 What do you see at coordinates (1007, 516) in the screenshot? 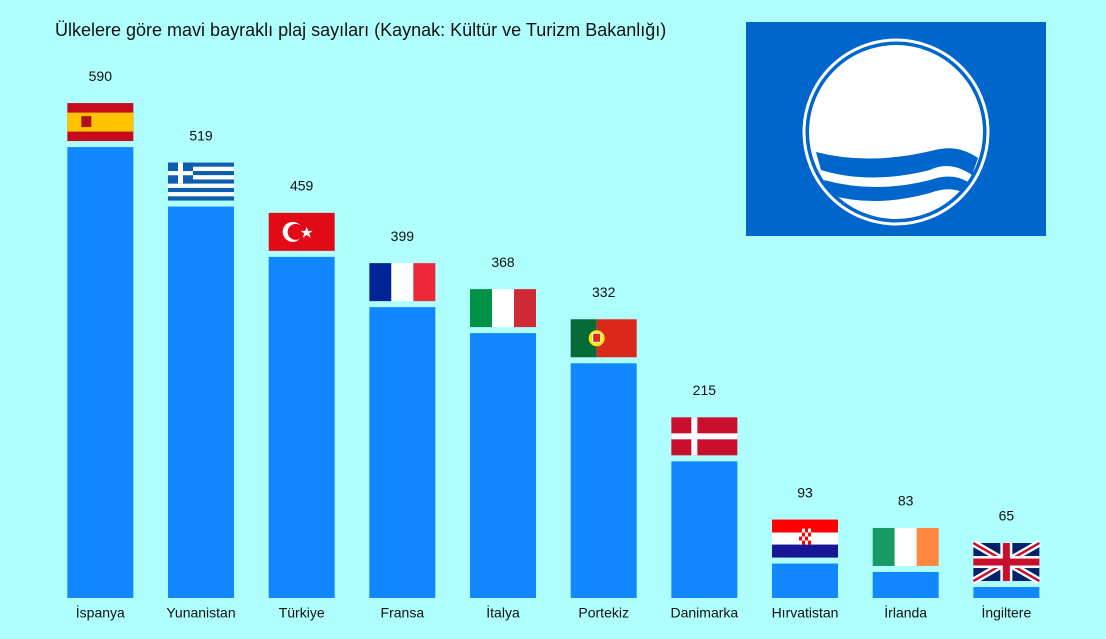
I see `value-label: 65` at bounding box center [1007, 516].